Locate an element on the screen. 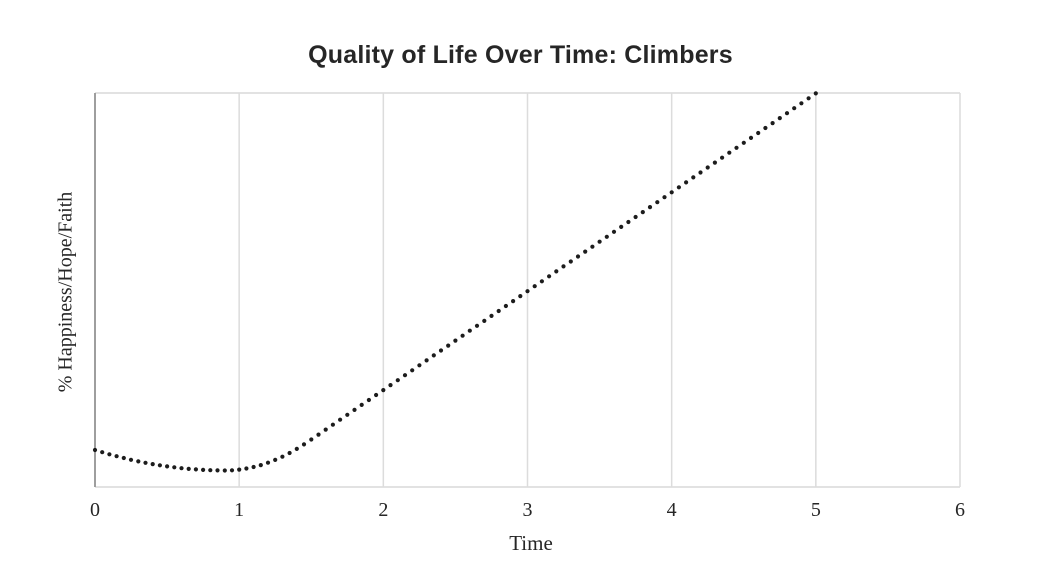  x-tick-label: 1 is located at coordinates (239, 510).